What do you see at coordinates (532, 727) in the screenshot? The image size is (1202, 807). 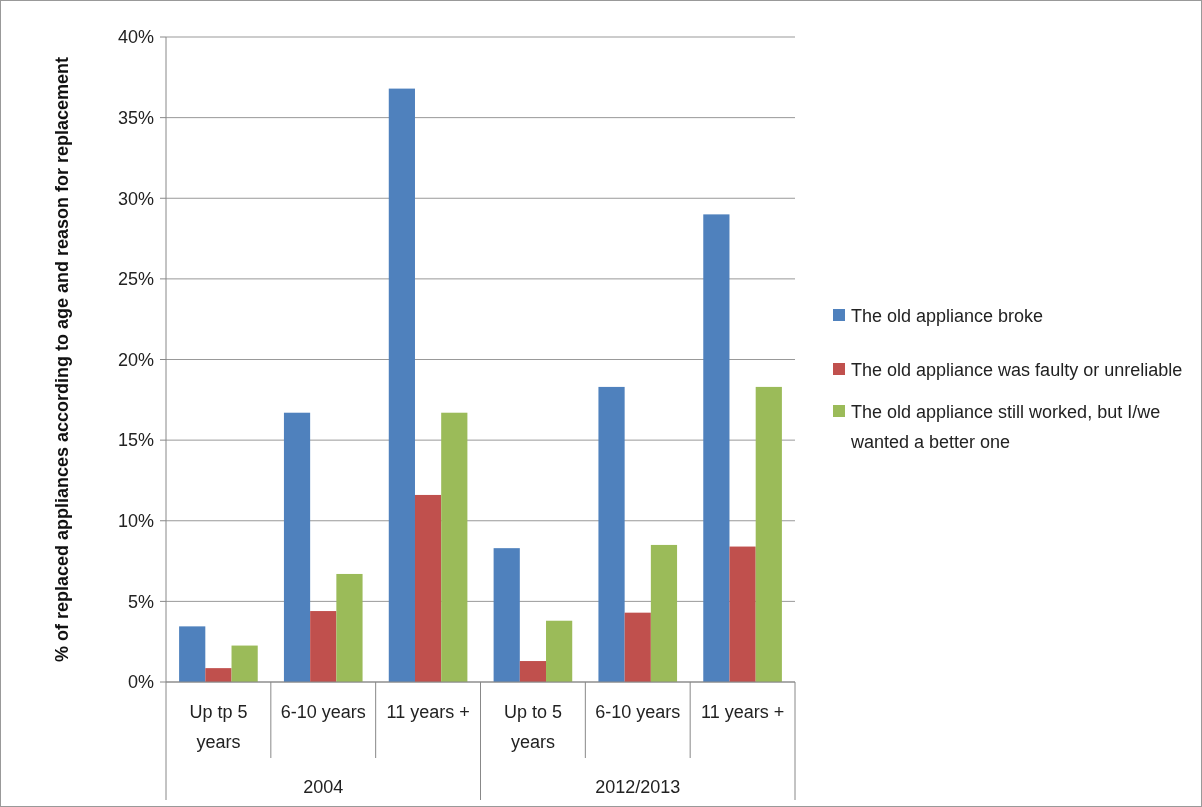 I see `x-tick-label: Up to 5 years` at bounding box center [532, 727].